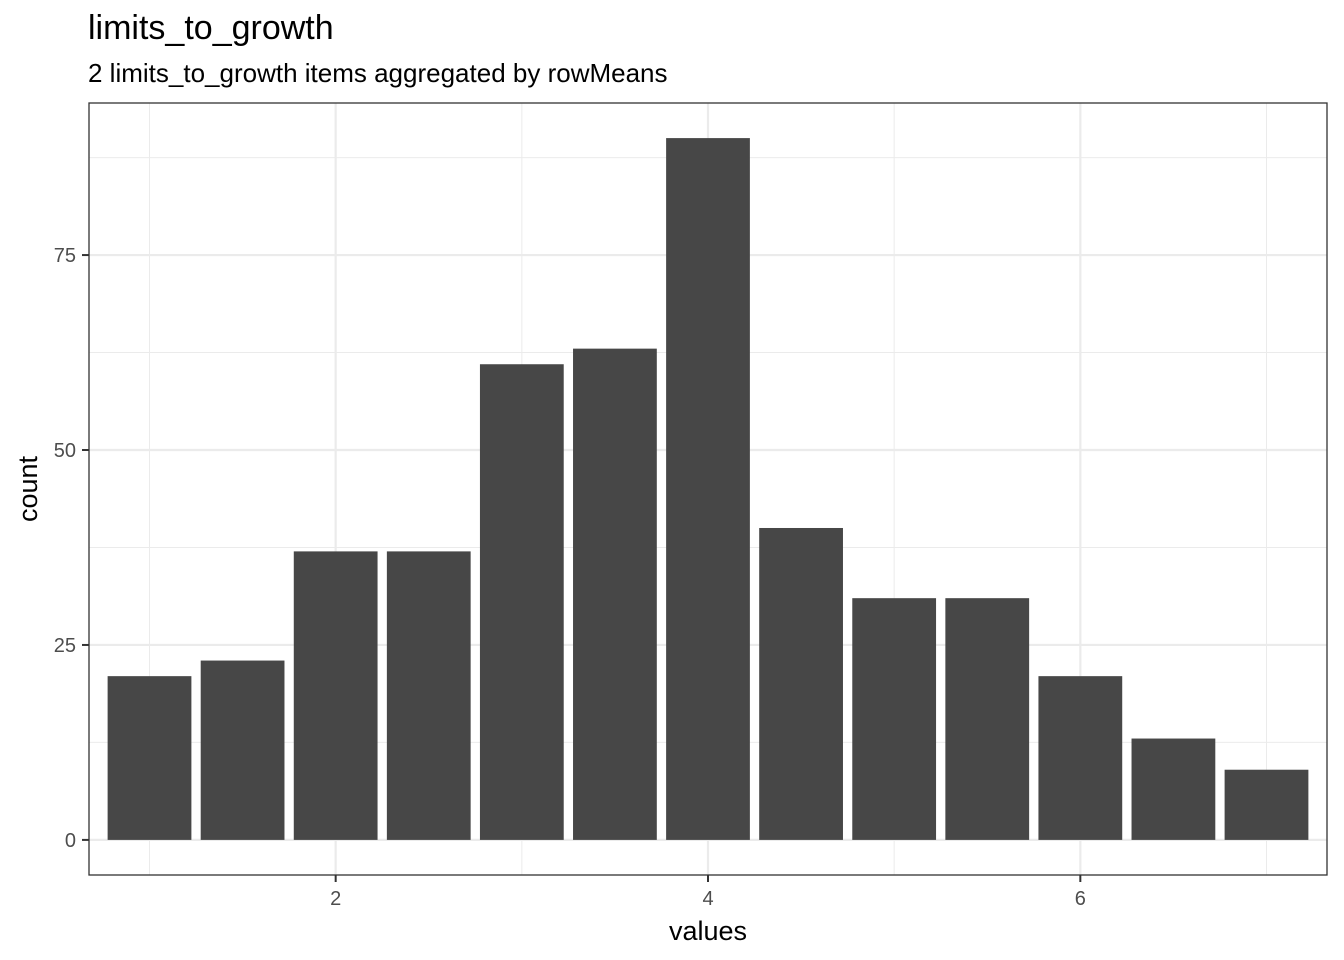  What do you see at coordinates (28, 488) in the screenshot?
I see `y-axis-title: count` at bounding box center [28, 488].